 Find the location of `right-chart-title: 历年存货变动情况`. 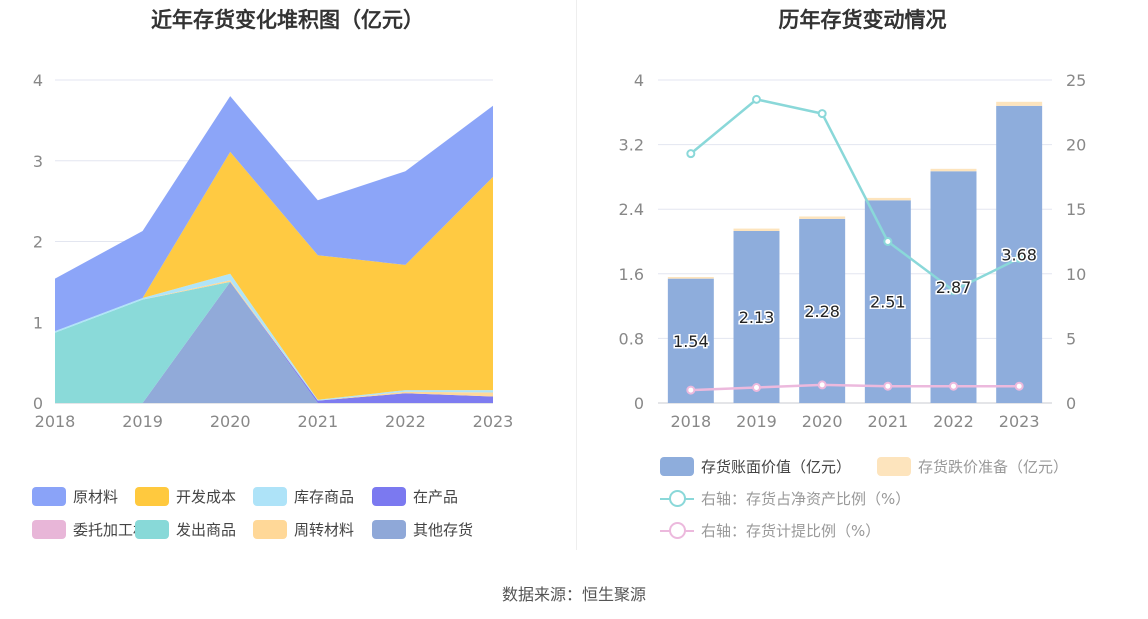

right-chart-title: 历年存货变动情况 is located at coordinates (862, 20).